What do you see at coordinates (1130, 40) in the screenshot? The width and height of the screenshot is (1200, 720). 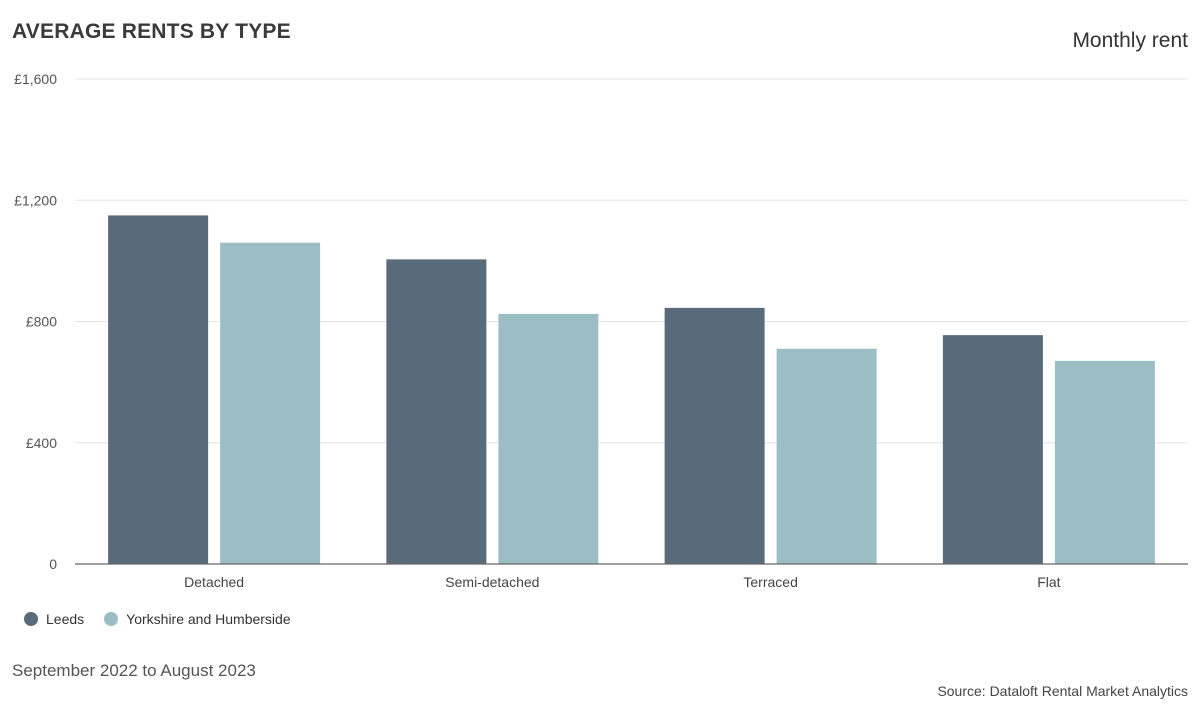 I see `chart-subtitle: Monthly rent` at bounding box center [1130, 40].